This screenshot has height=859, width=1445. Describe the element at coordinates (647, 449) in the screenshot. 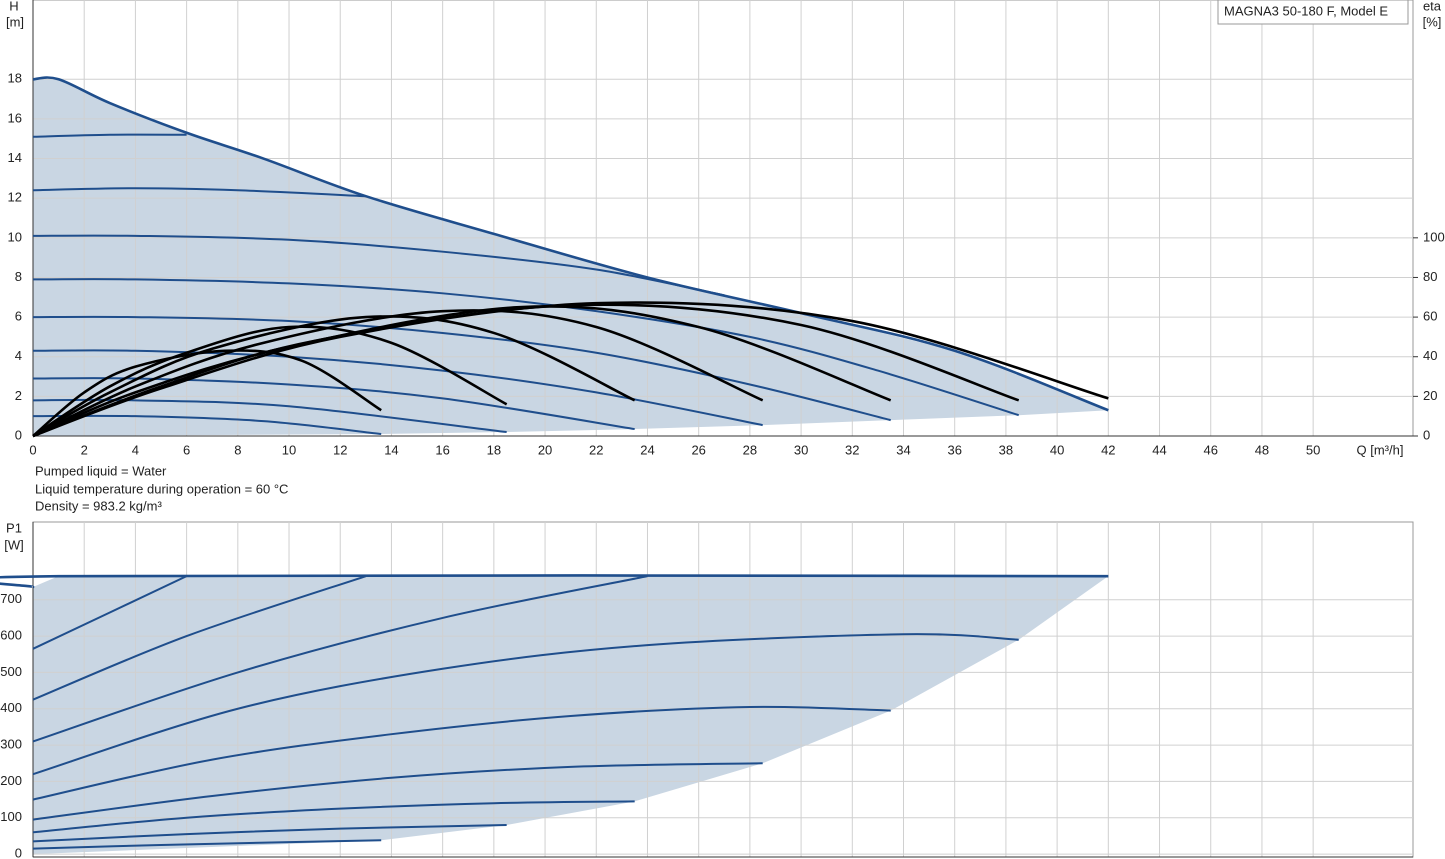

I see `x-tick-label: 24` at that location.